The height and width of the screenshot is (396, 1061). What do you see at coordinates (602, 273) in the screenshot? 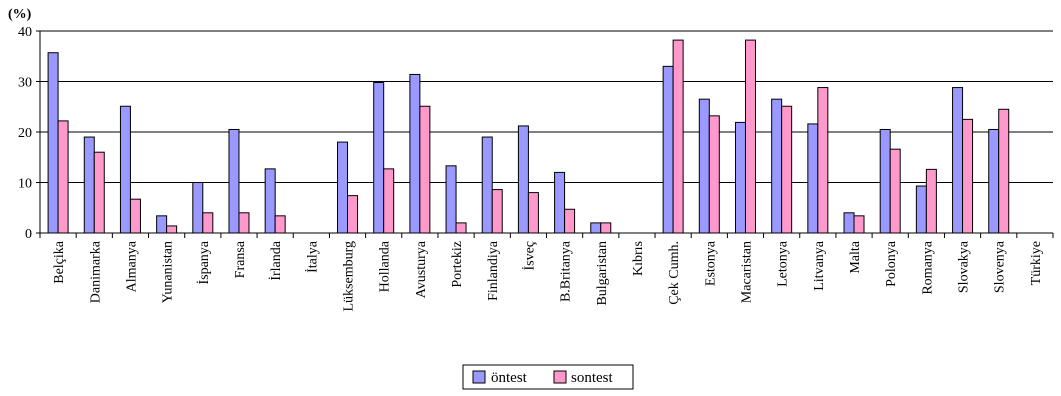
I see `x-category-label: Bulgaristan` at bounding box center [602, 273].